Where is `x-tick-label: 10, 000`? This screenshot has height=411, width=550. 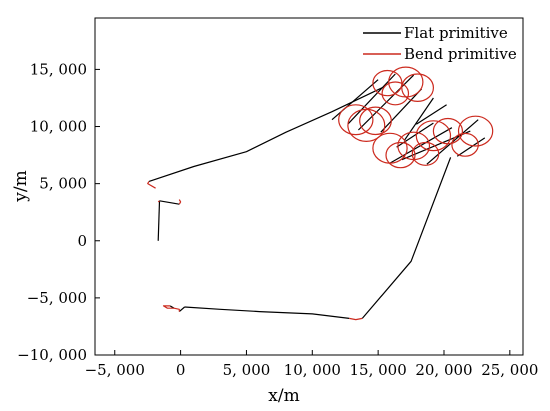 x-tick-label: 10, 000 is located at coordinates (312, 370).